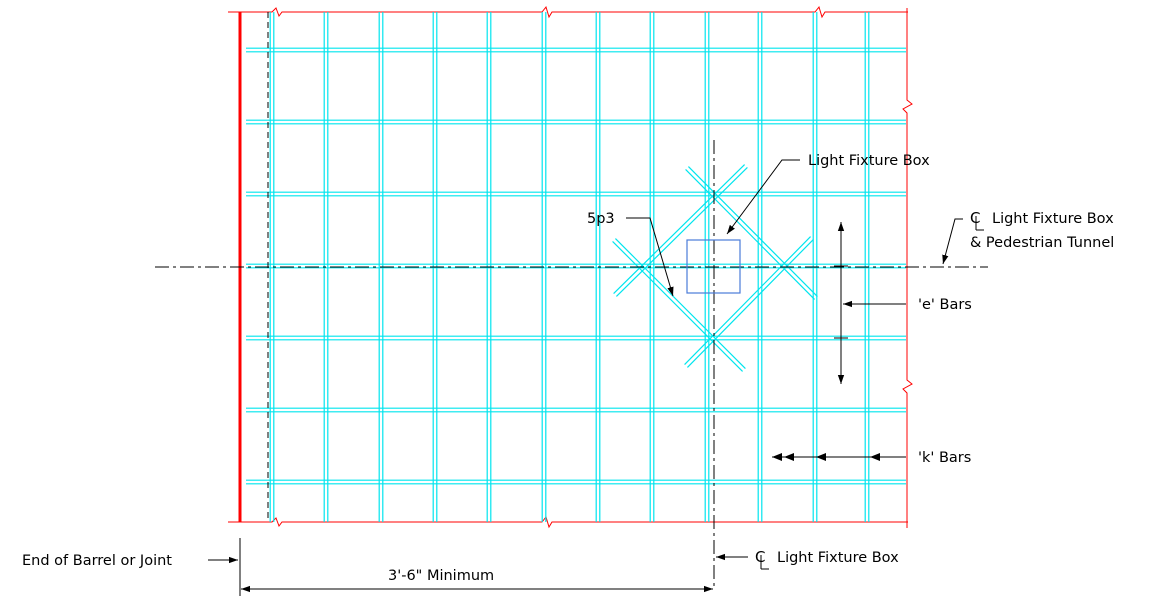 The image size is (1164, 598). Describe the element at coordinates (601, 219) in the screenshot. I see `bar-5p3-label: 5p3` at that location.